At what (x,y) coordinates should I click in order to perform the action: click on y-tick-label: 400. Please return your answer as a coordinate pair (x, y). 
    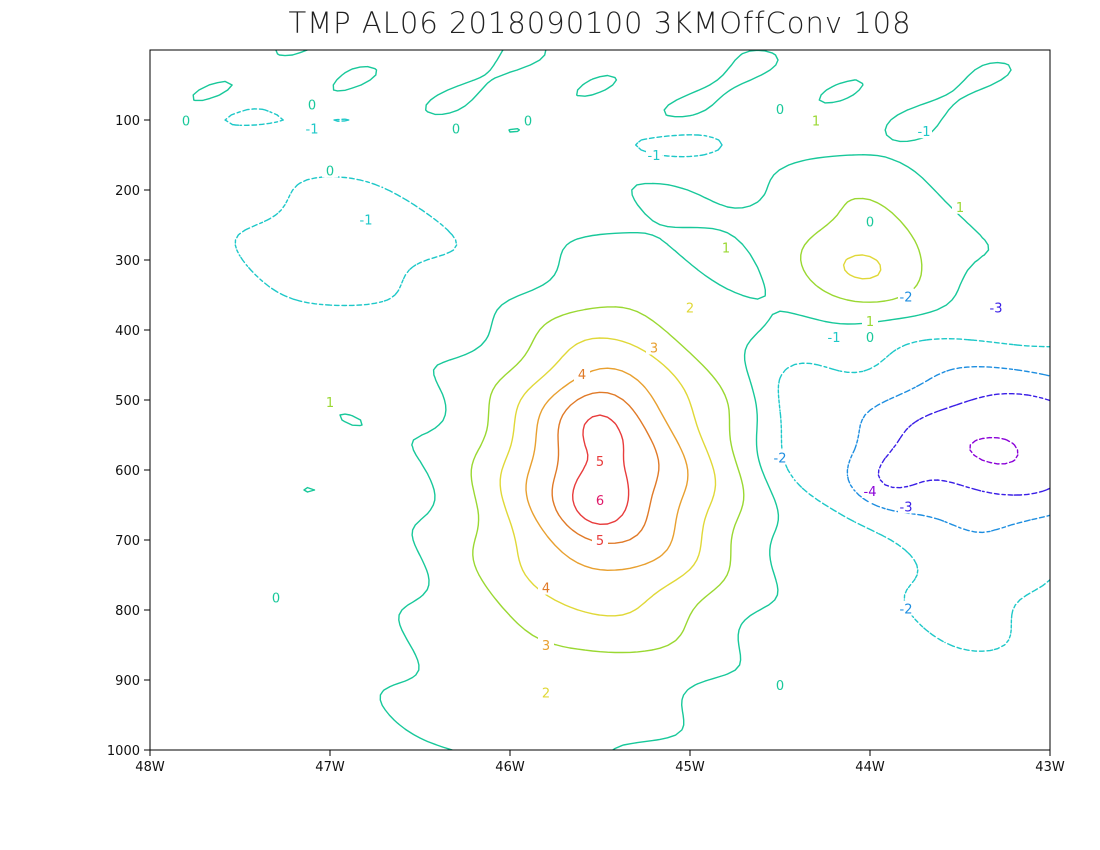
    Looking at the image, I should click on (127, 331).